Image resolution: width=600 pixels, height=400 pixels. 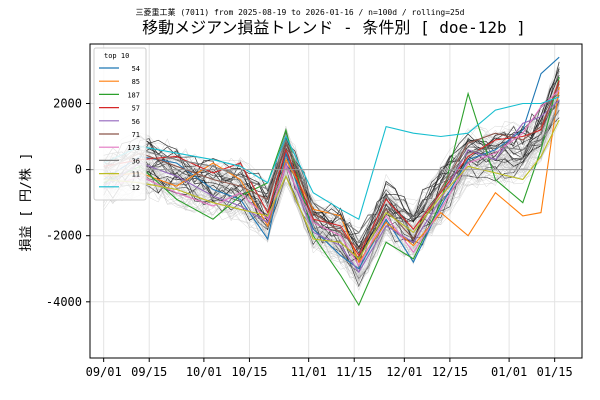 What do you see at coordinates (149, 372) in the screenshot?
I see `x-tick-label: 09/15` at bounding box center [149, 372].